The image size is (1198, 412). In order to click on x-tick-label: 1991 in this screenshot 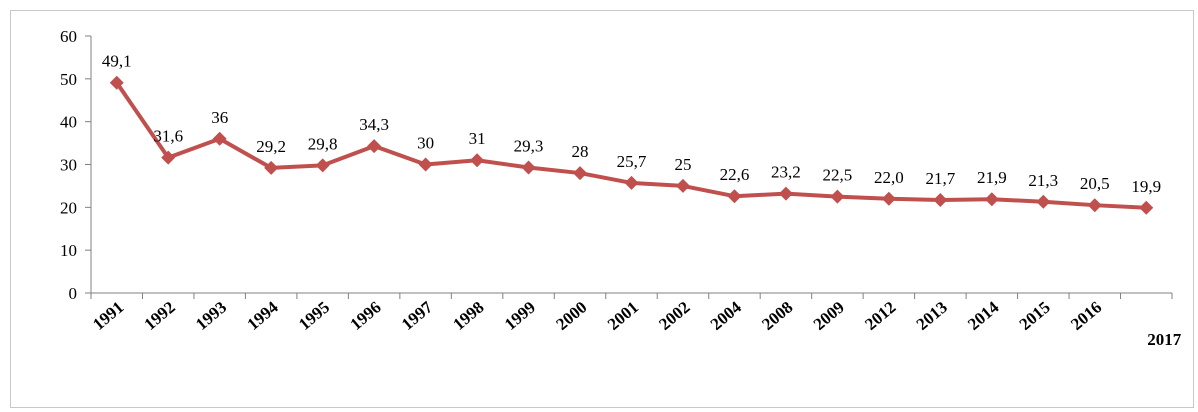, I will do `click(108, 316)`.